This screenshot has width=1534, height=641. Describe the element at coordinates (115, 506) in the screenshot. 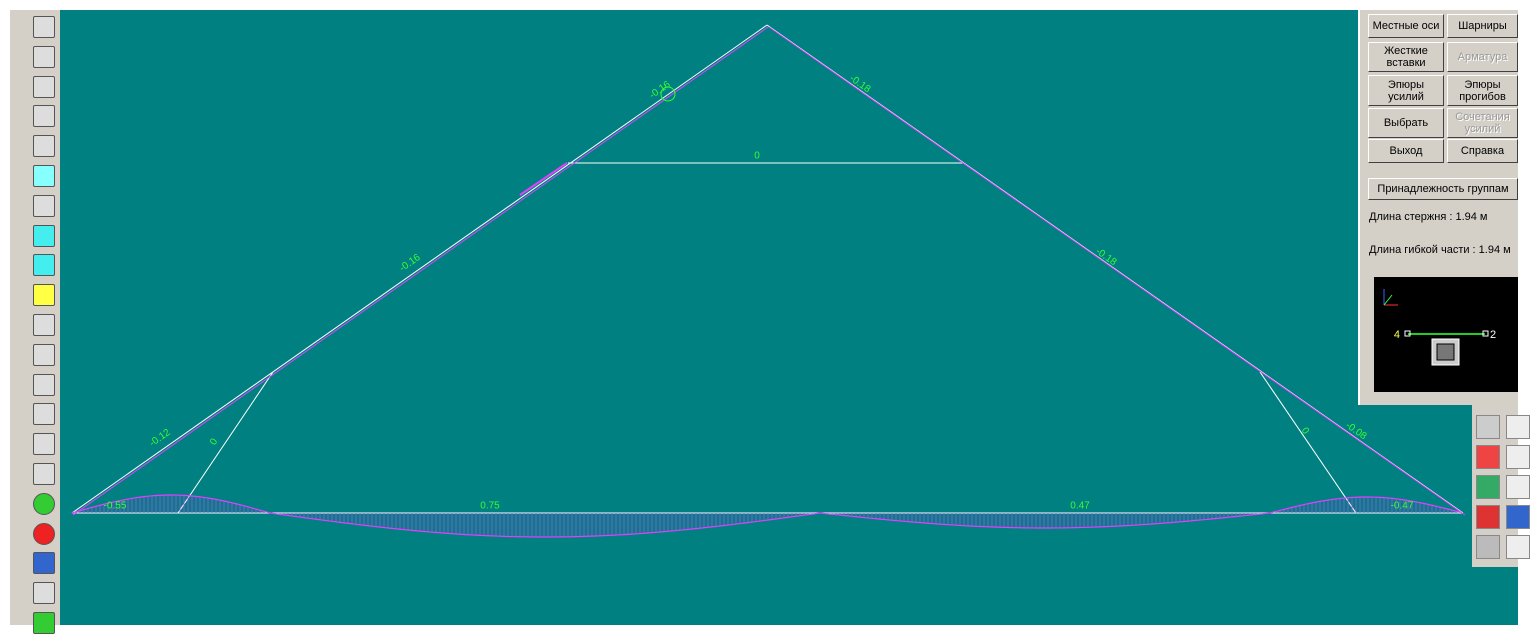

I see `force-label: -0.55` at that location.